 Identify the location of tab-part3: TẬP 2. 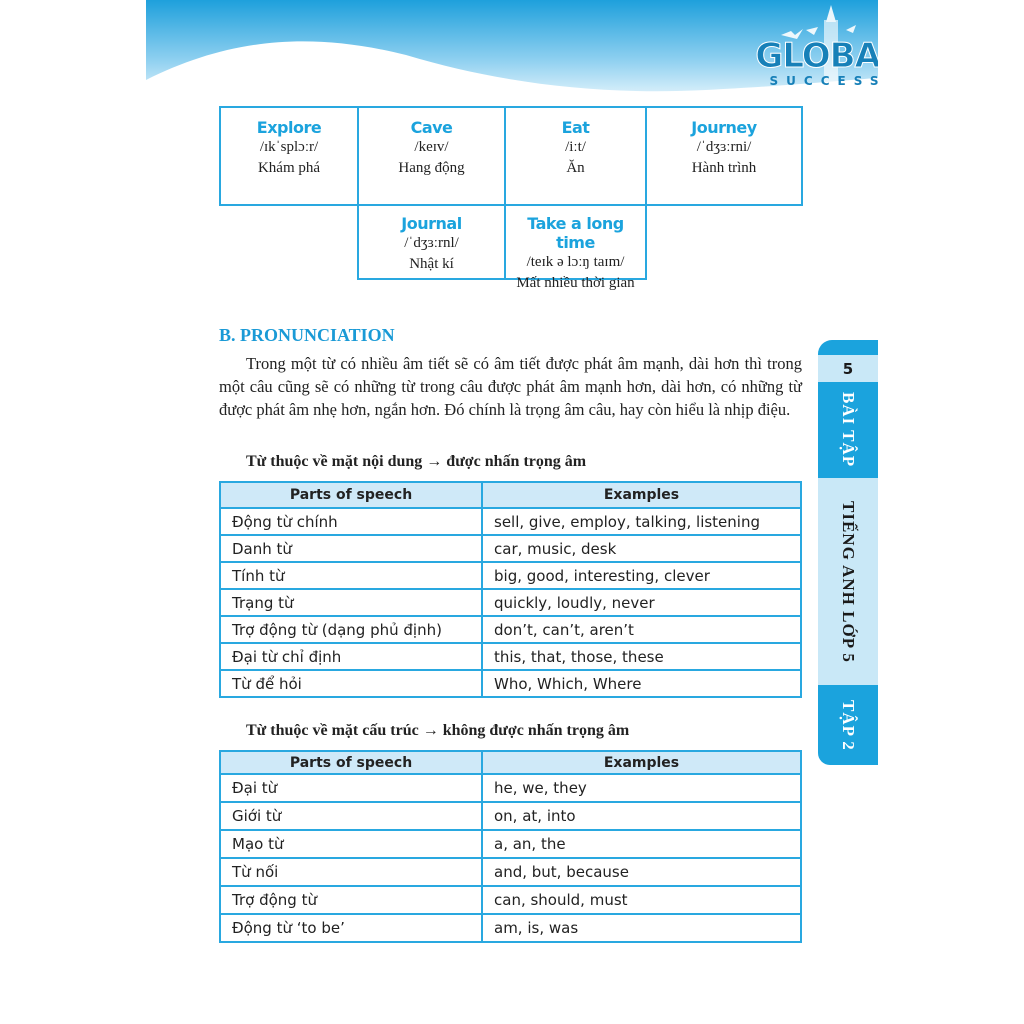
(848, 725).